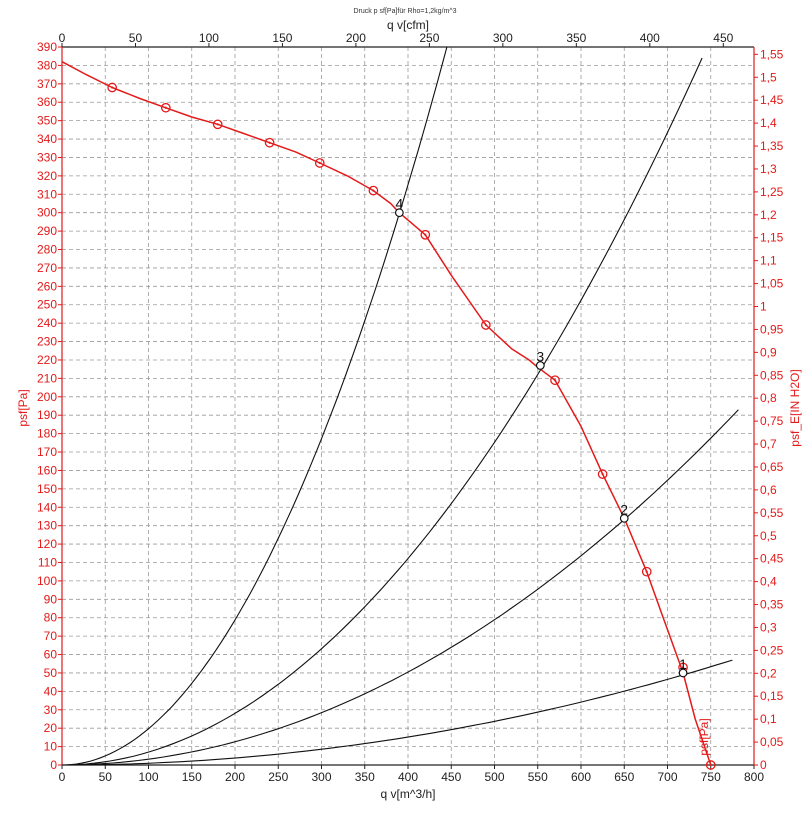  Describe the element at coordinates (51, 728) in the screenshot. I see `y-tick-label: 20` at that location.